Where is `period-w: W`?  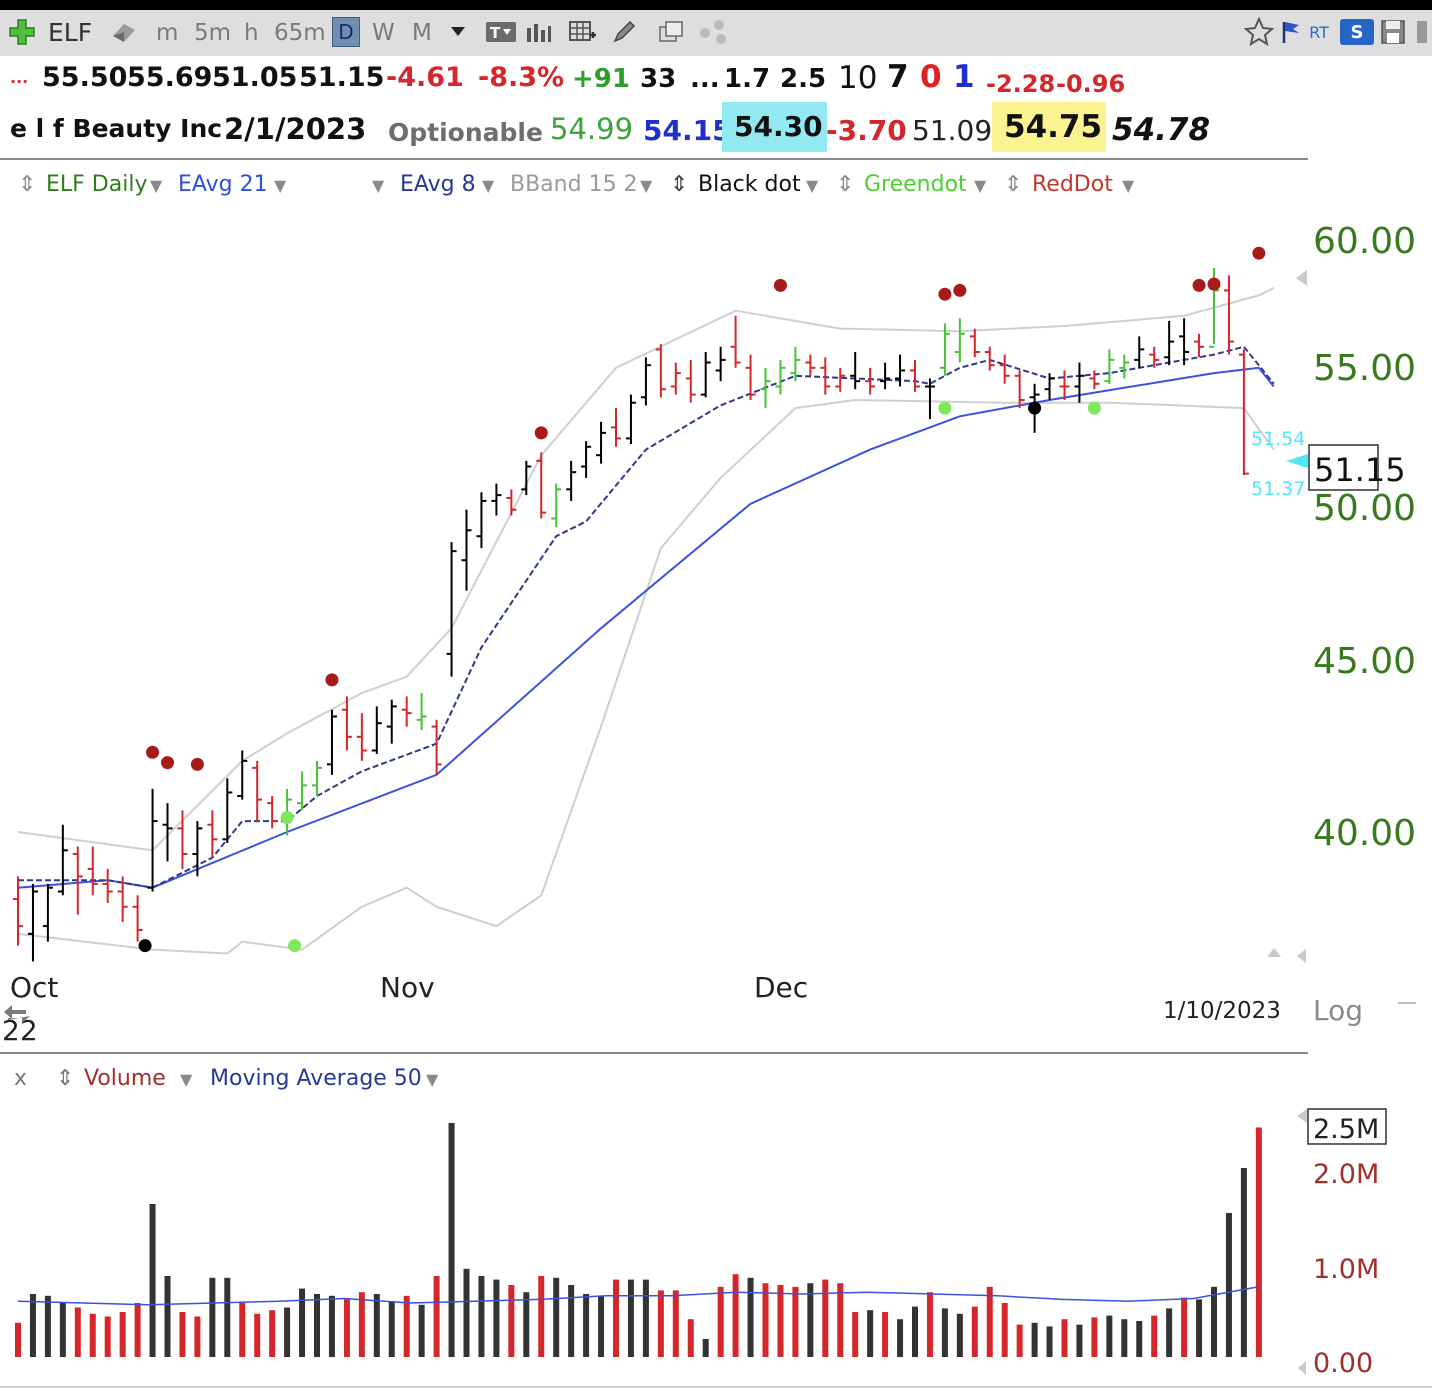 period-w: W is located at coordinates (383, 33).